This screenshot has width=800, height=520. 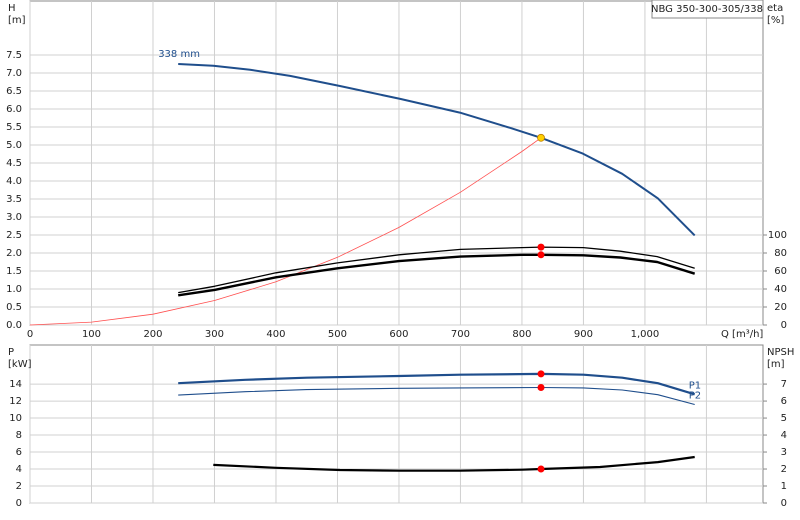 What do you see at coordinates (695, 385) in the screenshot?
I see `series-name: P1` at bounding box center [695, 385].